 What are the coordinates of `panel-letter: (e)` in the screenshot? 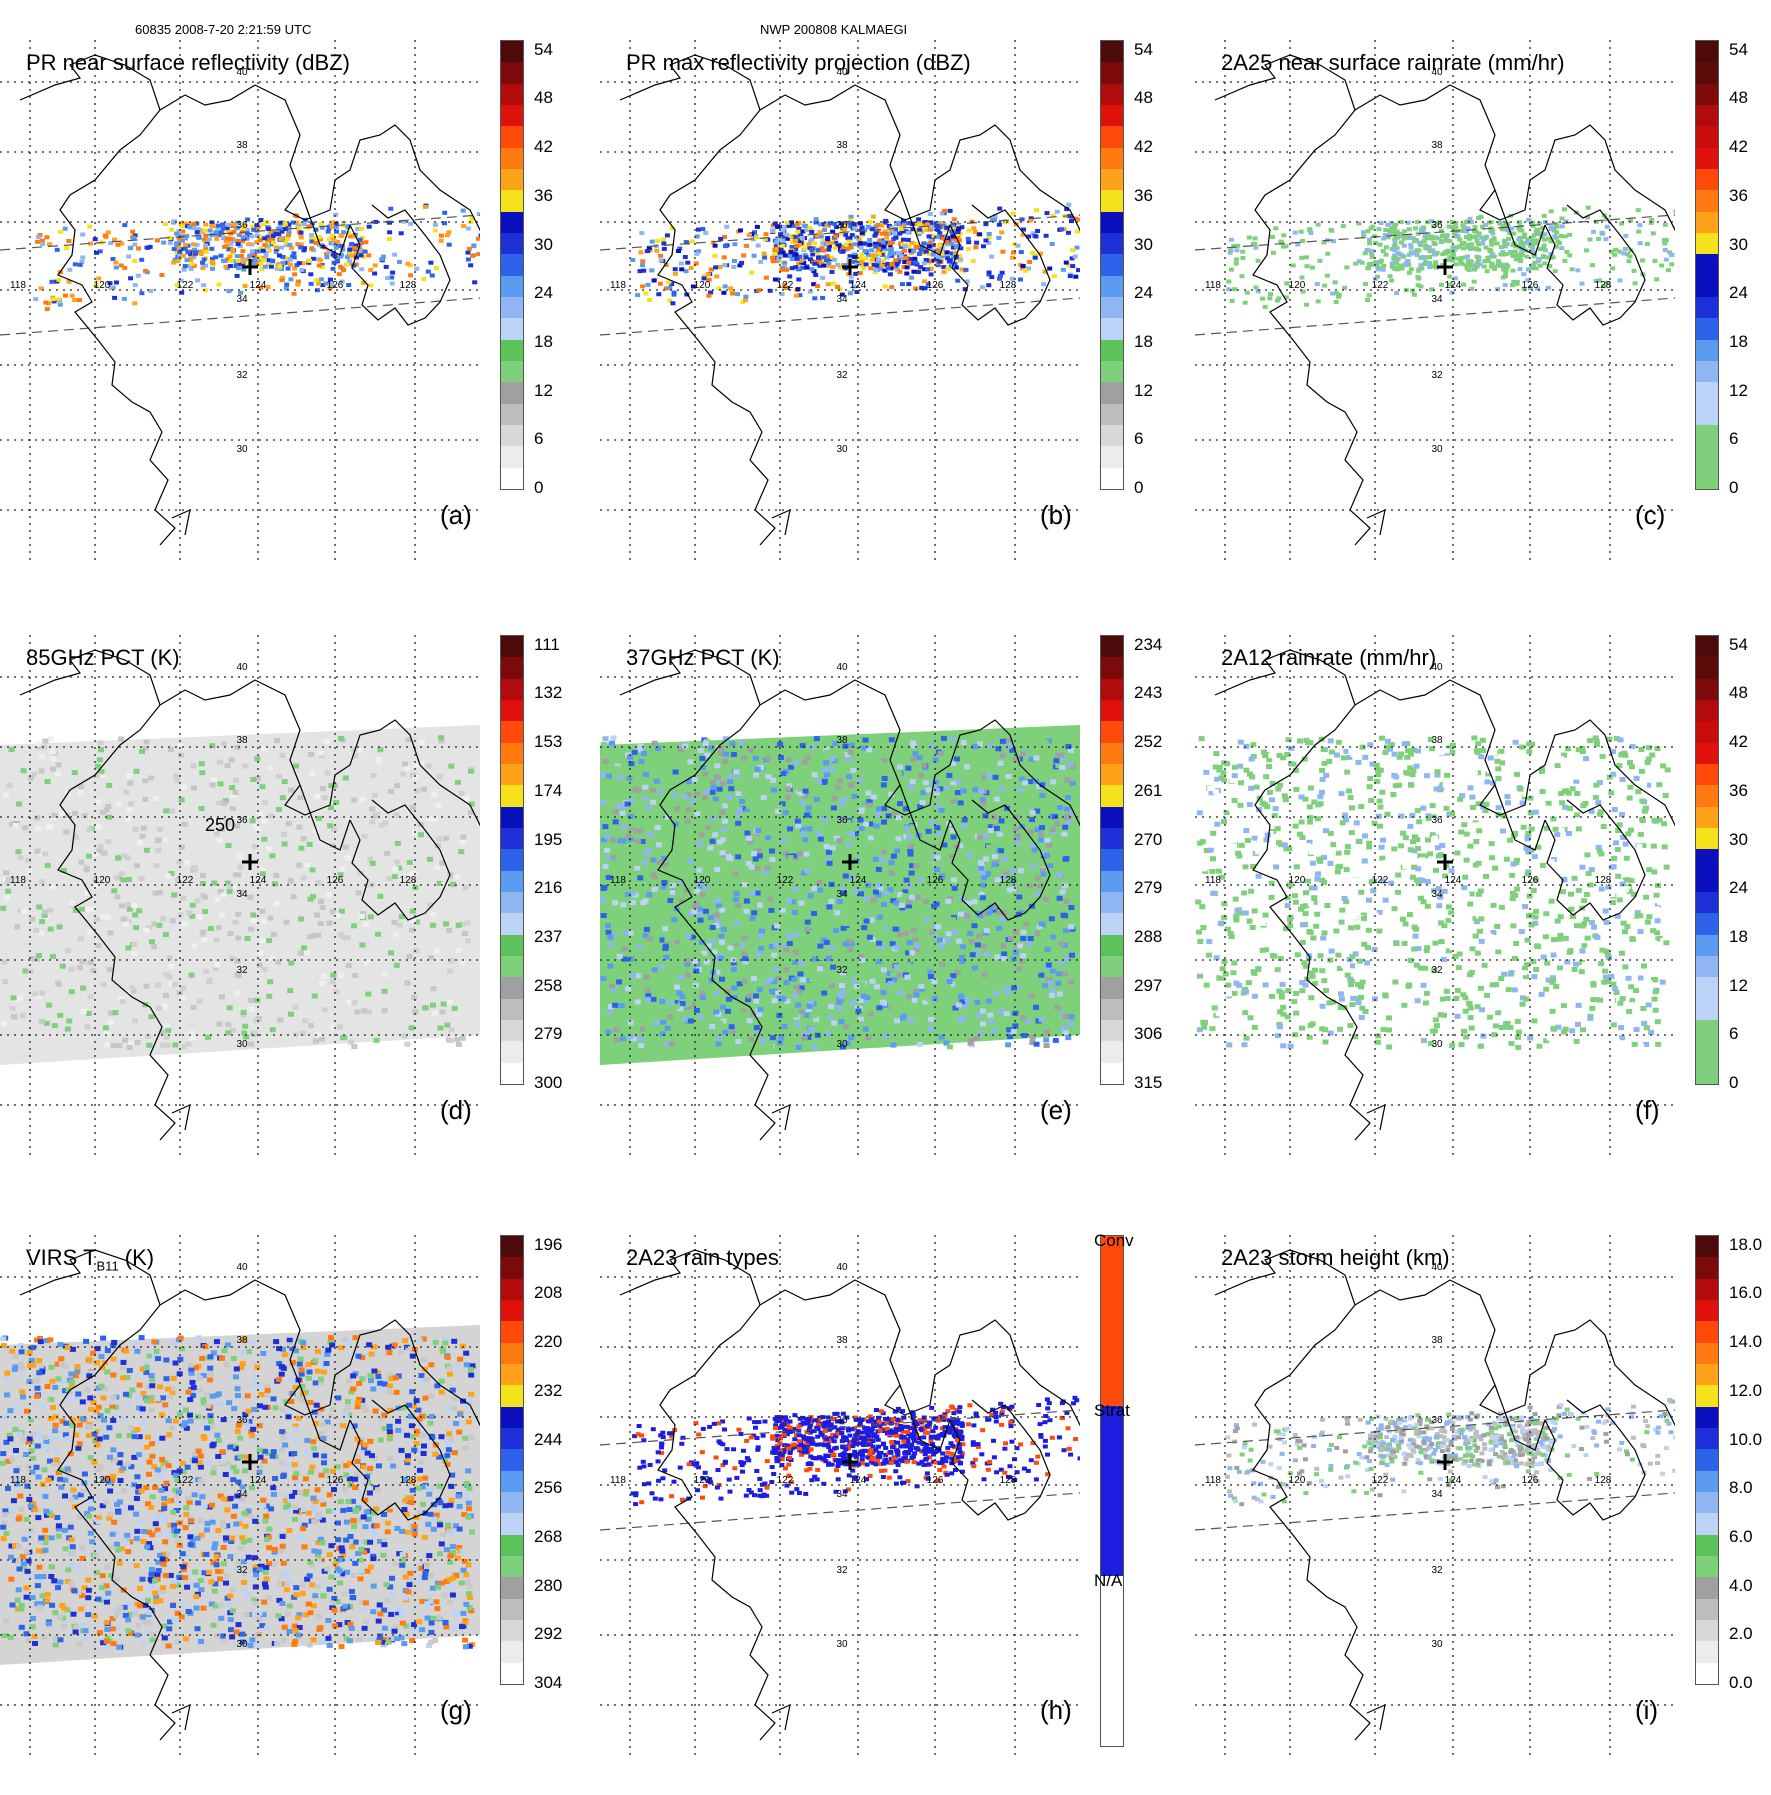 It's located at (1056, 1110).